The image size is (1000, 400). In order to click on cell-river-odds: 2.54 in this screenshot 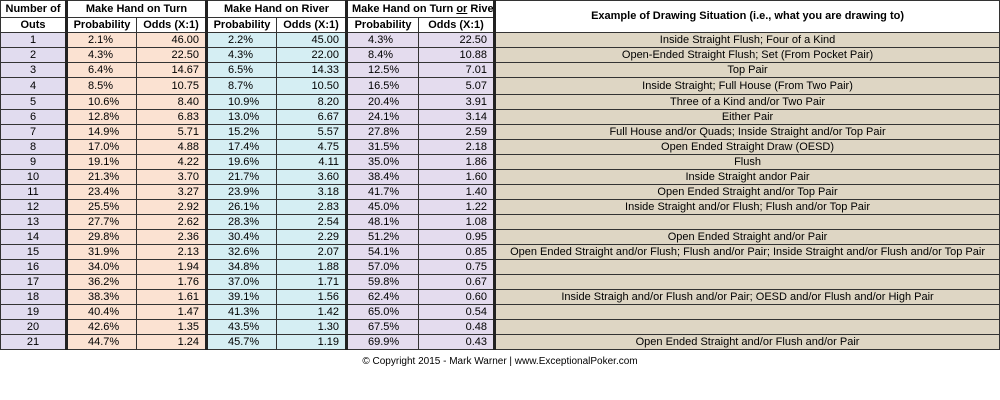, I will do `click(311, 222)`.